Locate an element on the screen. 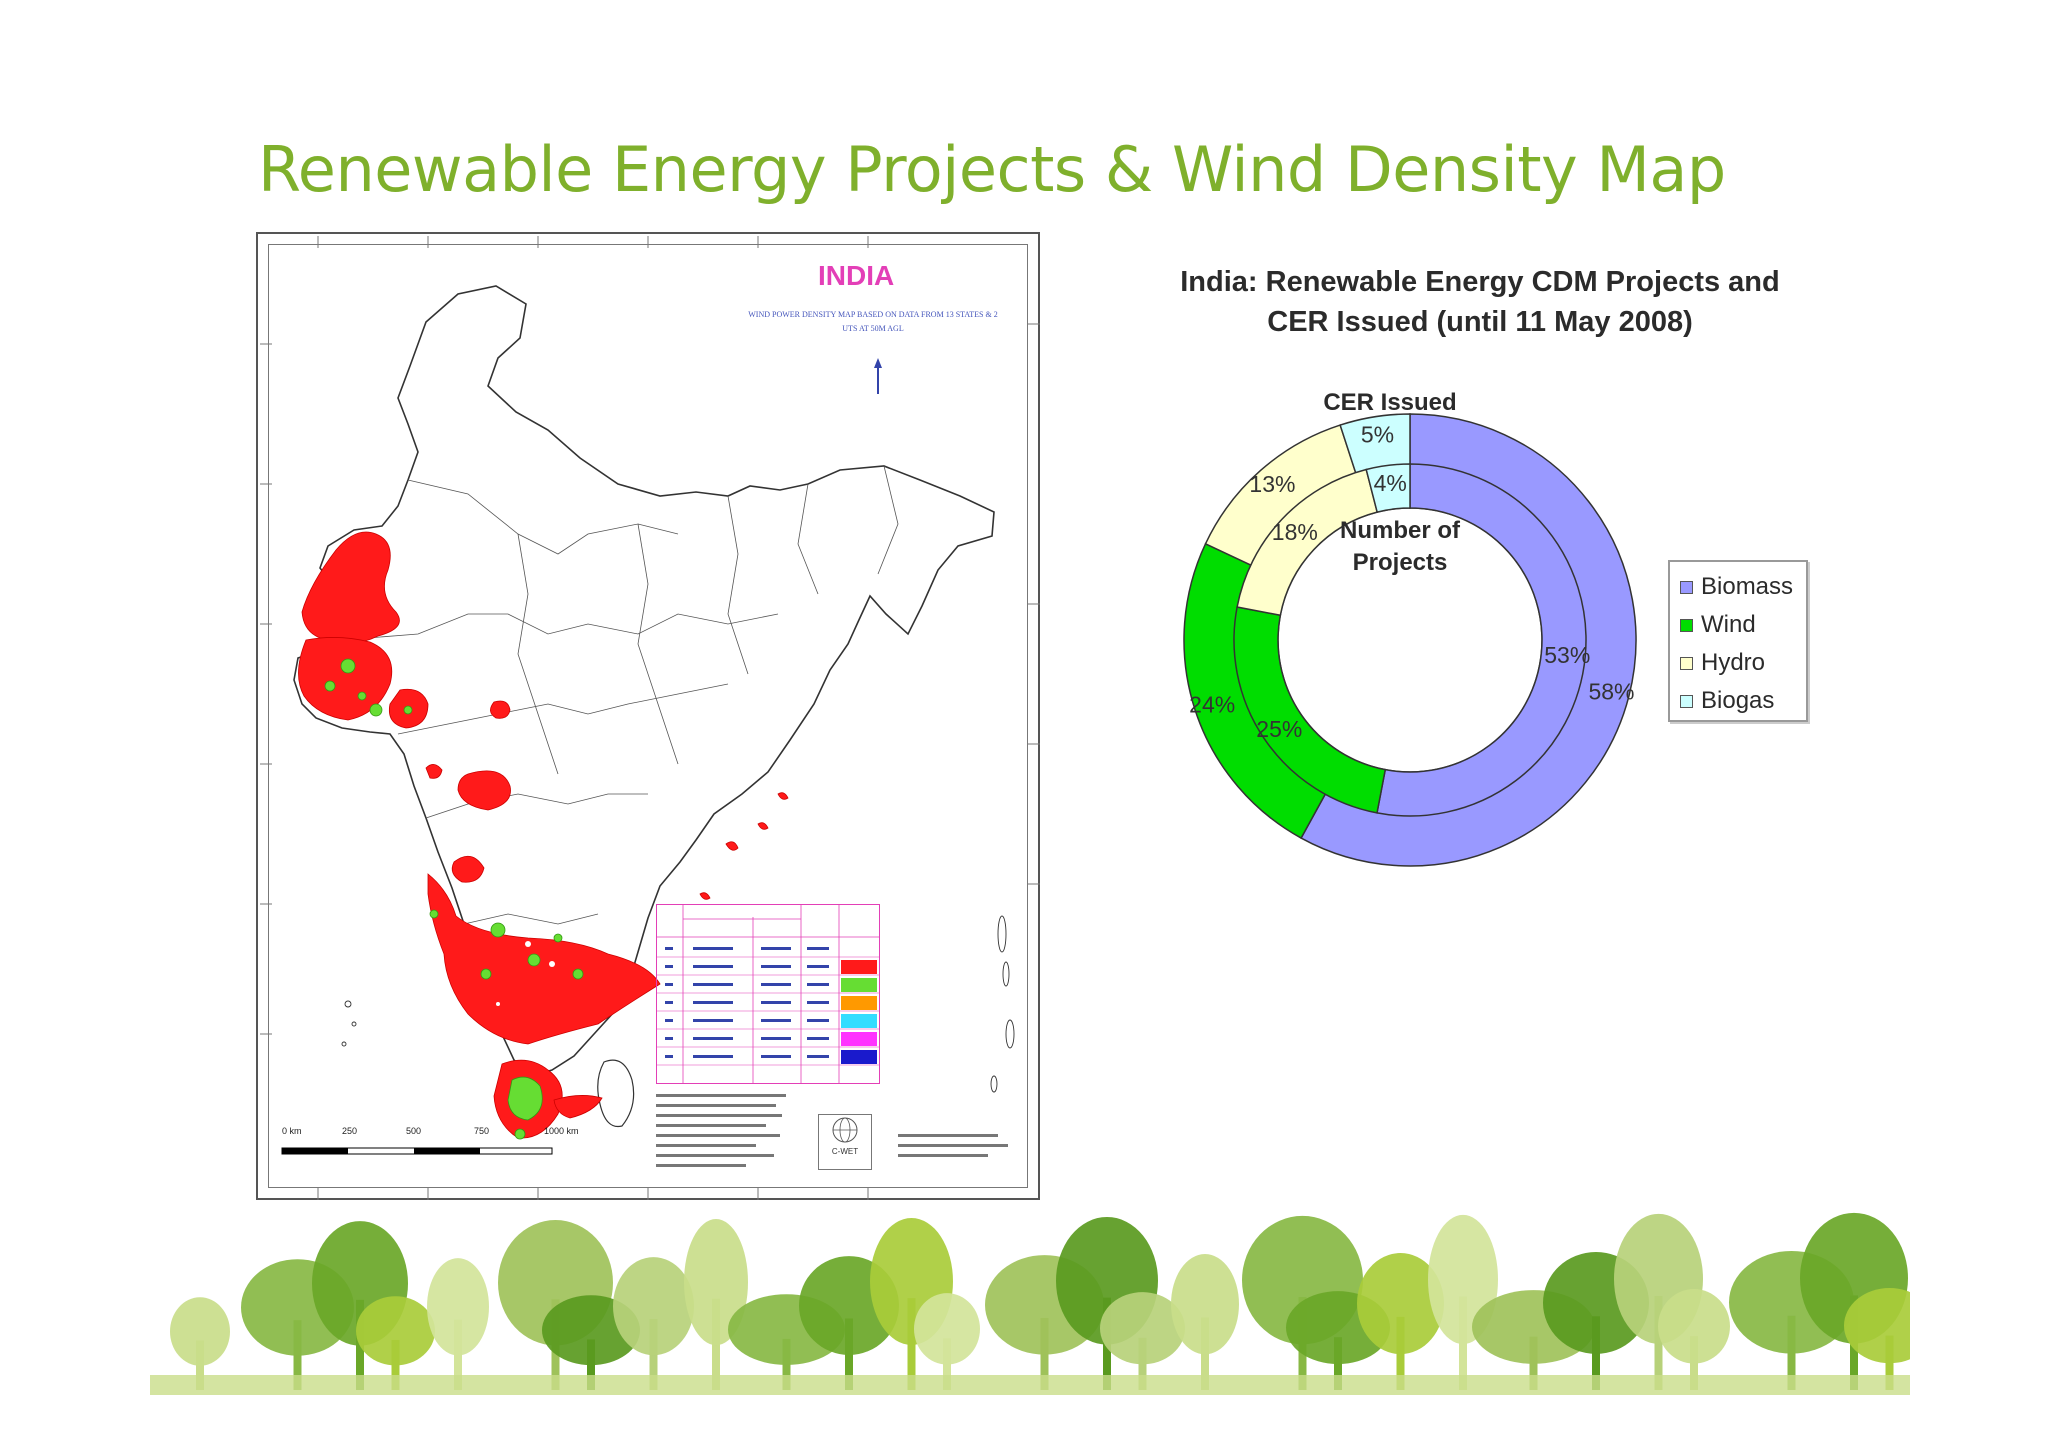 The image size is (2048, 1447). scale-label: 250 is located at coordinates (350, 1131).